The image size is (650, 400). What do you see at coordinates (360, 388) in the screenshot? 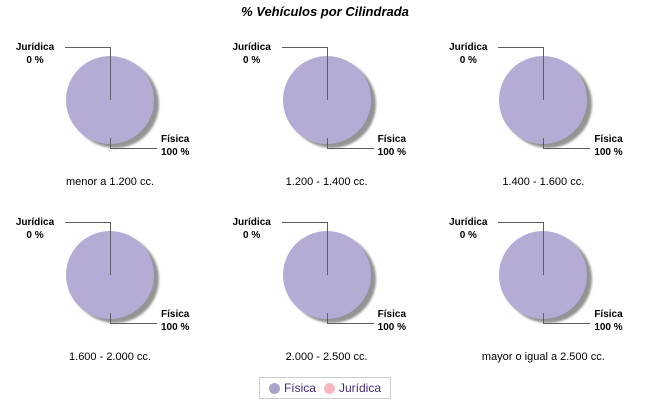
I see `legend-label-juridica: Jurídica` at bounding box center [360, 388].